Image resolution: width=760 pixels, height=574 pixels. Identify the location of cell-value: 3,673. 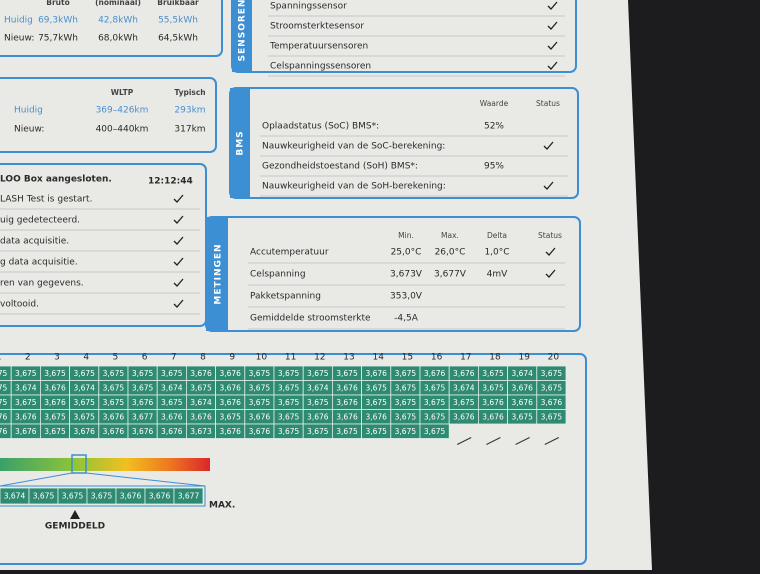
(201, 431).